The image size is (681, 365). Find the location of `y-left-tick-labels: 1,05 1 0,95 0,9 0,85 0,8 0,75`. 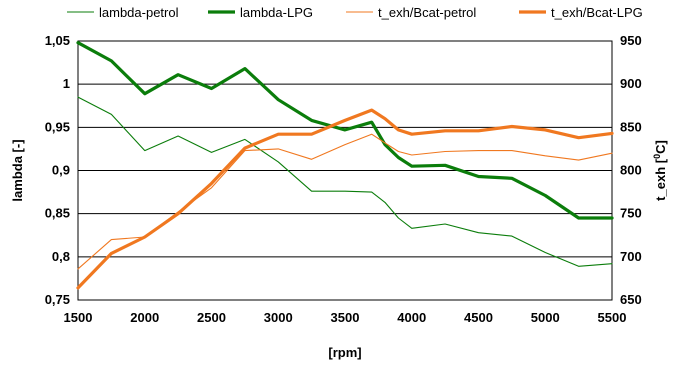

y-left-tick-labels: 1,05 1 0,95 0,9 0,85 0,8 0,75 is located at coordinates (57, 170).